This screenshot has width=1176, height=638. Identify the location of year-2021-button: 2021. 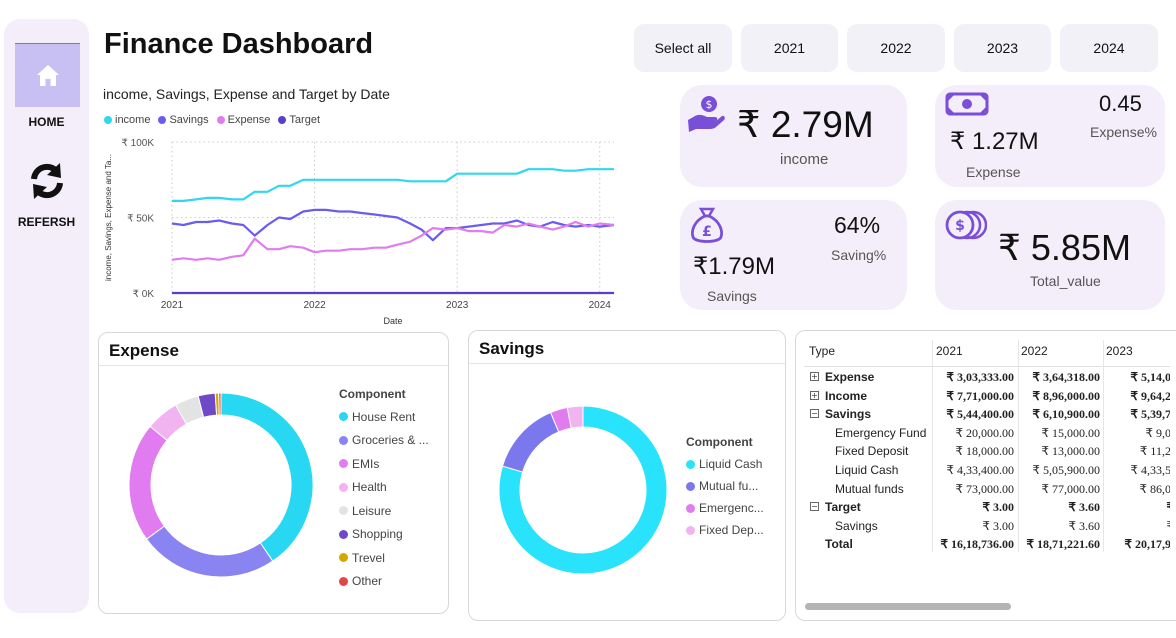
(789, 48).